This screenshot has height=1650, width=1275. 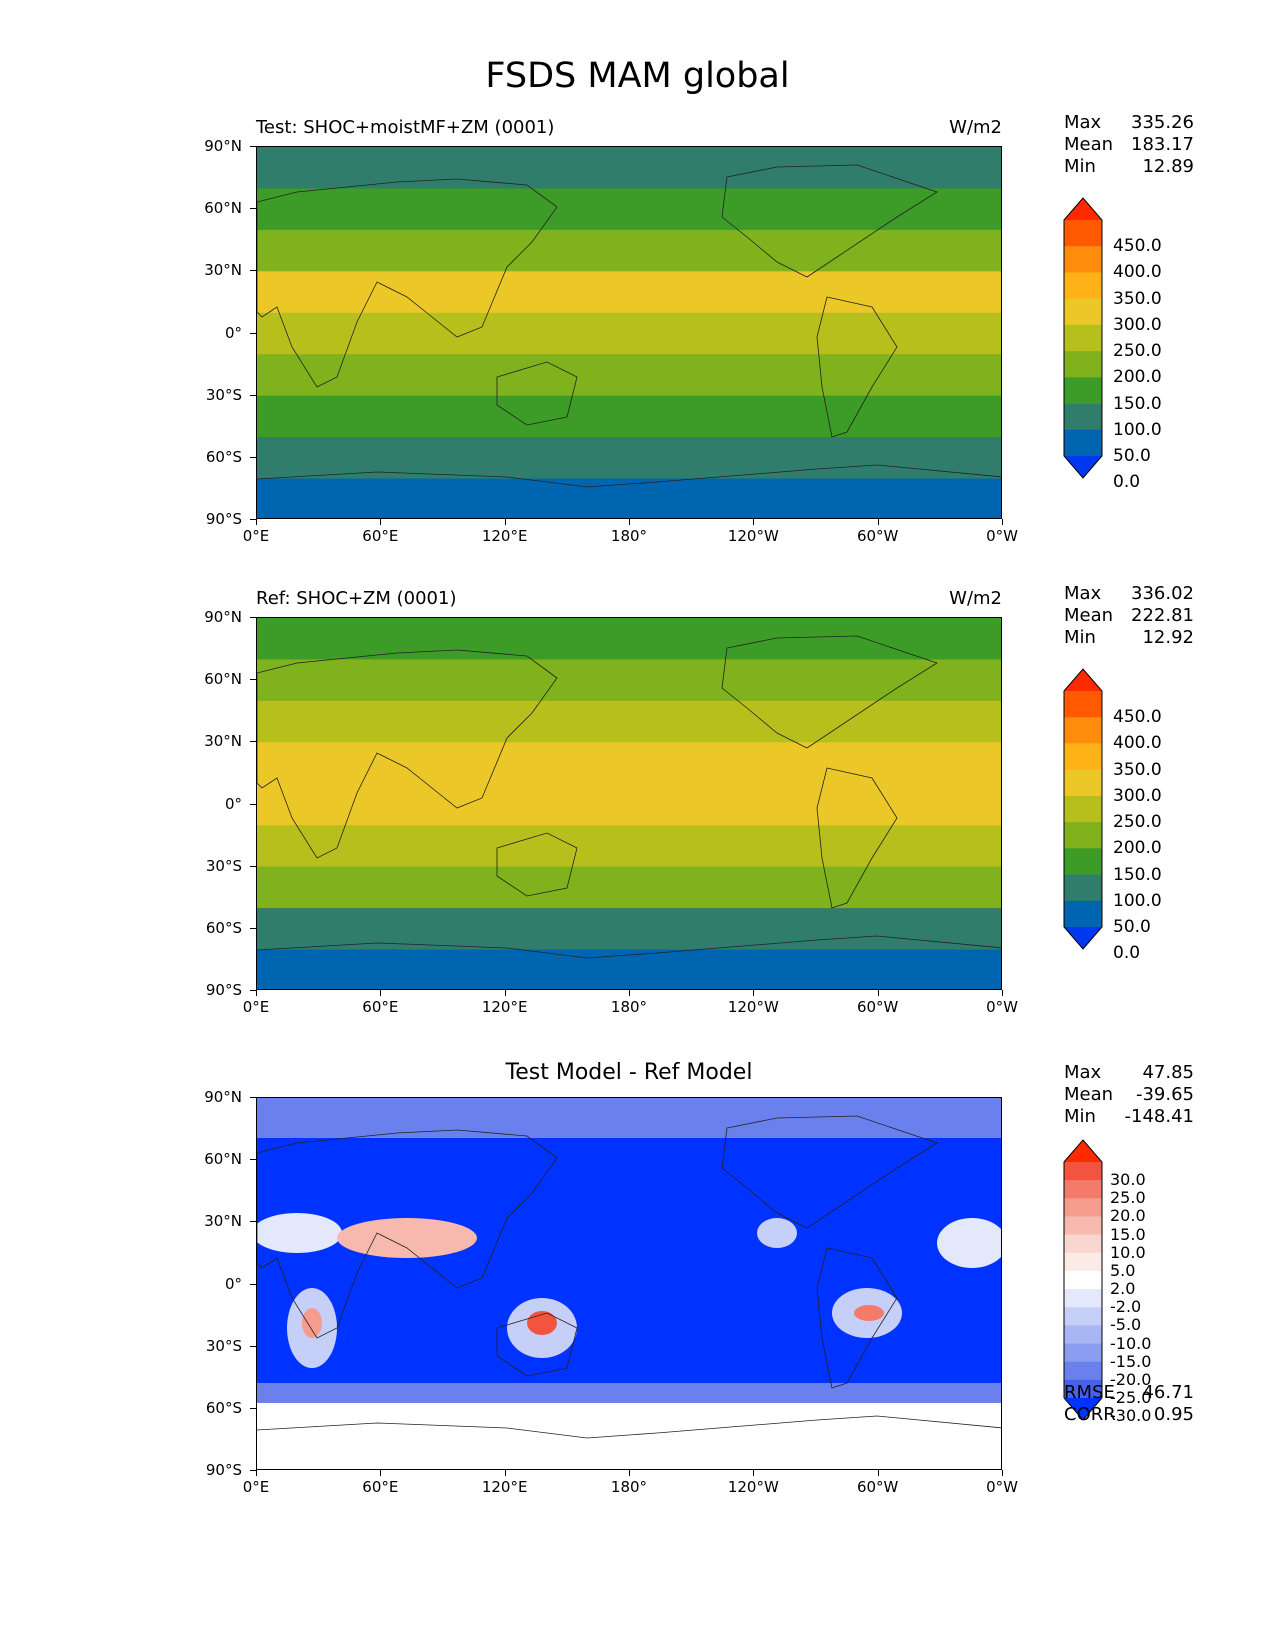 I want to click on ref-map-field, so click(x=629, y=803).